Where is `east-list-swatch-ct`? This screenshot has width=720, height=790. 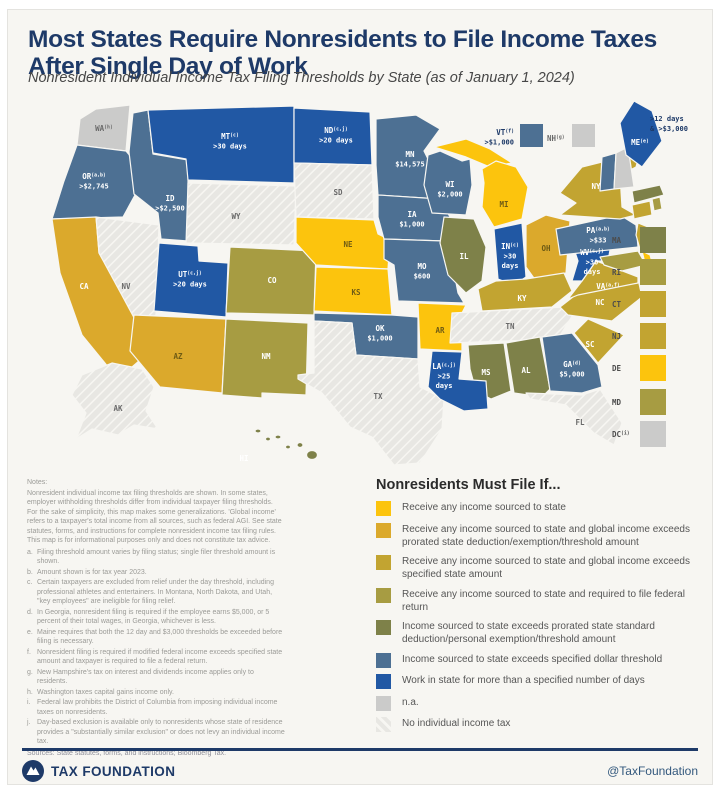 east-list-swatch-ct is located at coordinates (653, 304).